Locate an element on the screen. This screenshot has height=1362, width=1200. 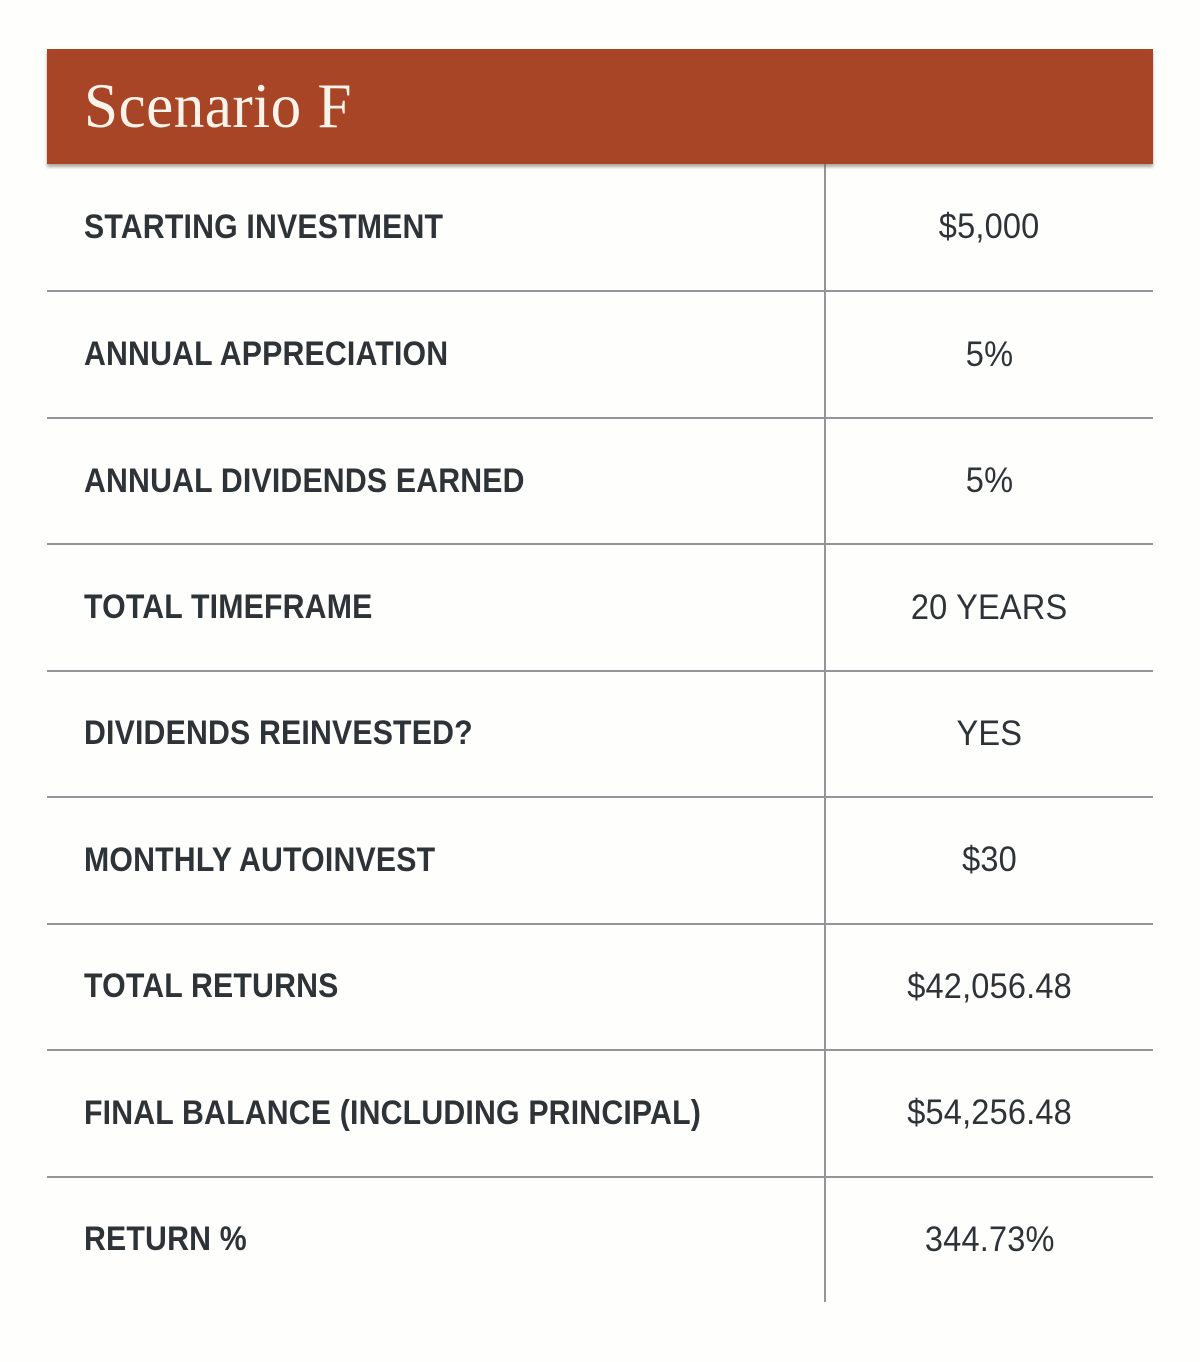
row-label-cell: DIVIDENDS REINVESTED? is located at coordinates (436, 734).